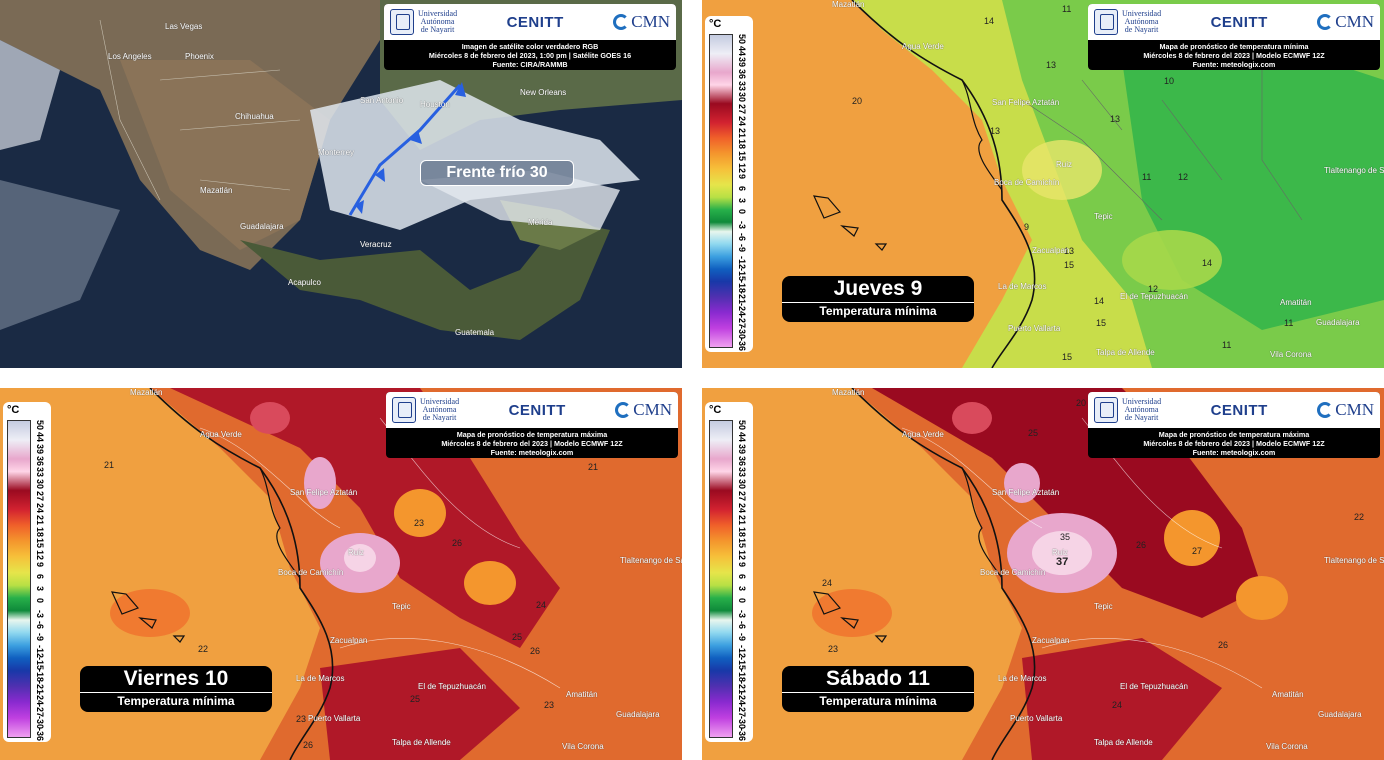  What do you see at coordinates (1064, 164) in the screenshot?
I see `place-label: Ruiz` at bounding box center [1064, 164].